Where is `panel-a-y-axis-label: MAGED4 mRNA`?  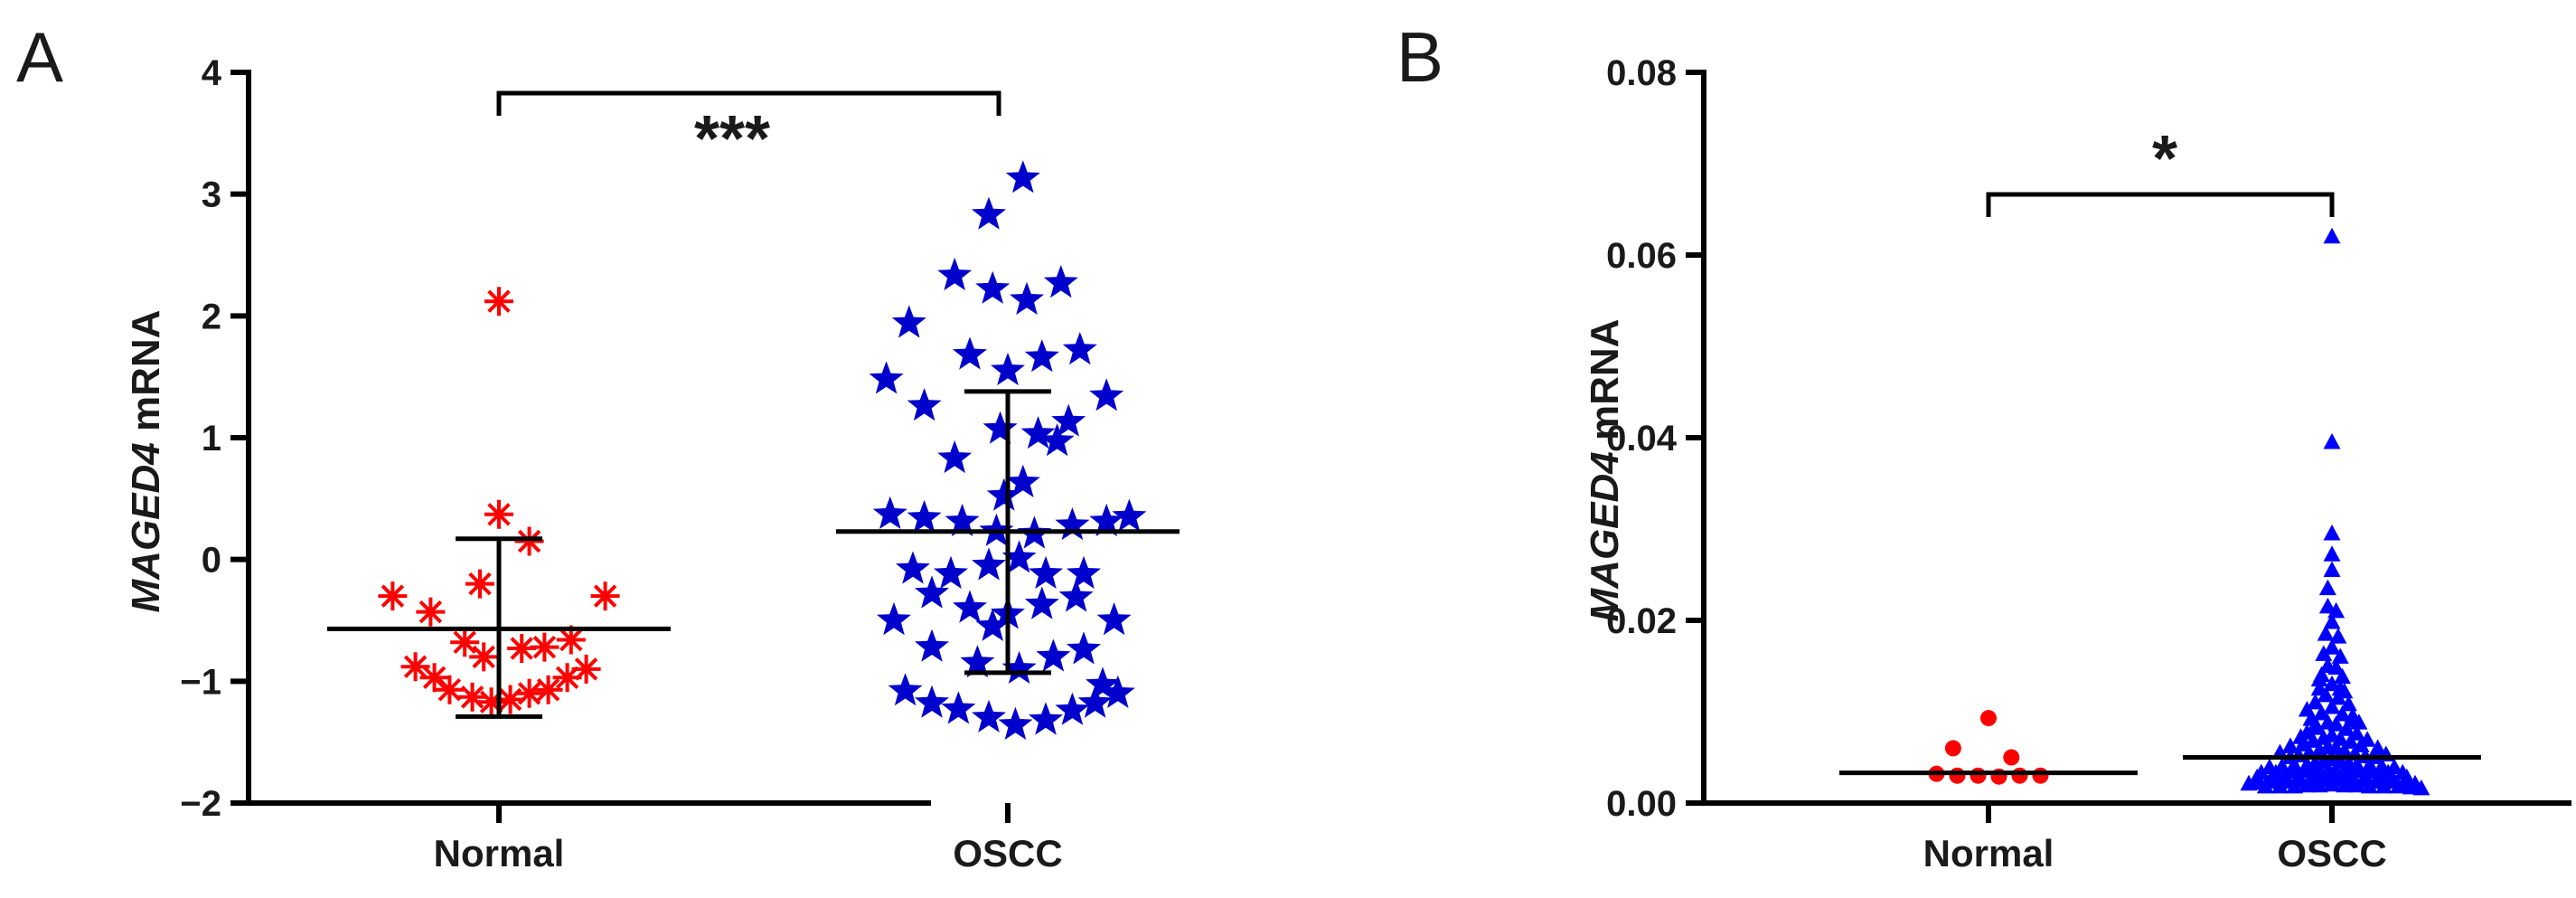 panel-a-y-axis-label: MAGED4 mRNA is located at coordinates (146, 461).